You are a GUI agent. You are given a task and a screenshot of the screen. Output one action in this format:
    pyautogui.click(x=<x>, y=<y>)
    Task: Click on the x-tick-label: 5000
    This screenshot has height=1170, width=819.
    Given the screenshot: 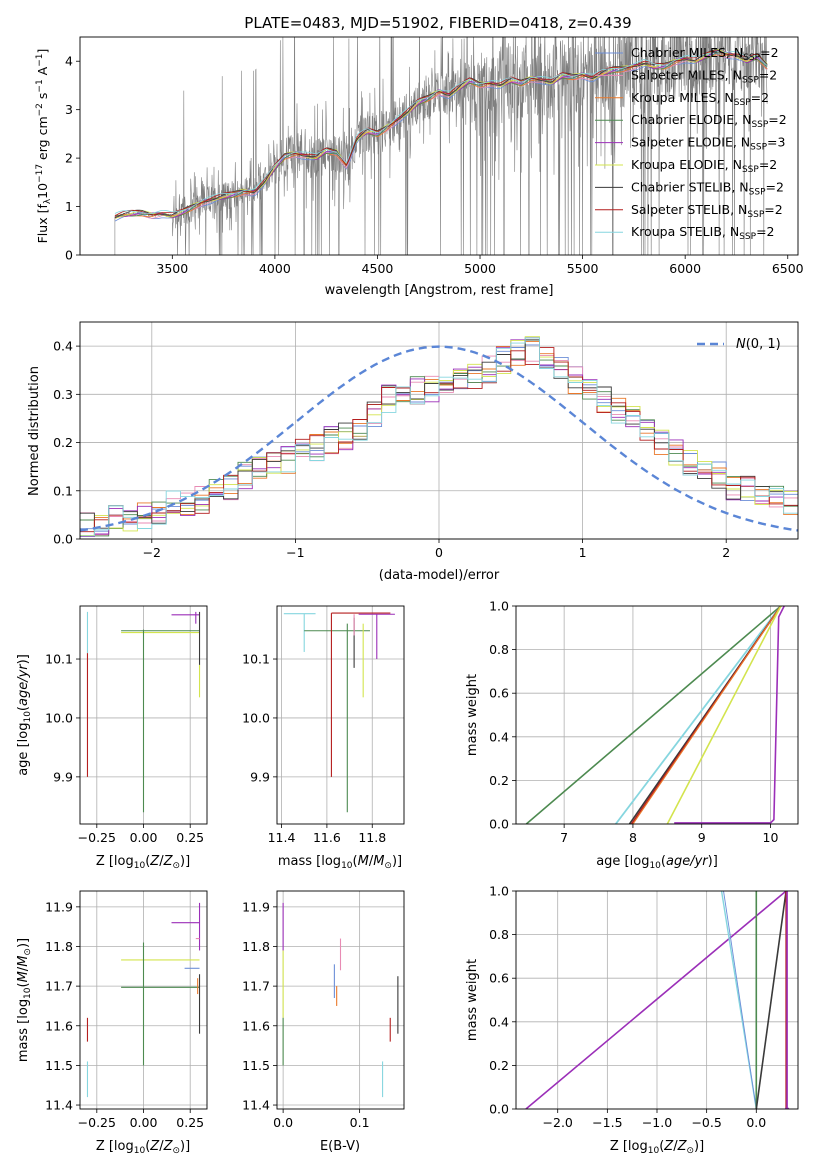 What is the action you would take?
    pyautogui.click(x=480, y=268)
    